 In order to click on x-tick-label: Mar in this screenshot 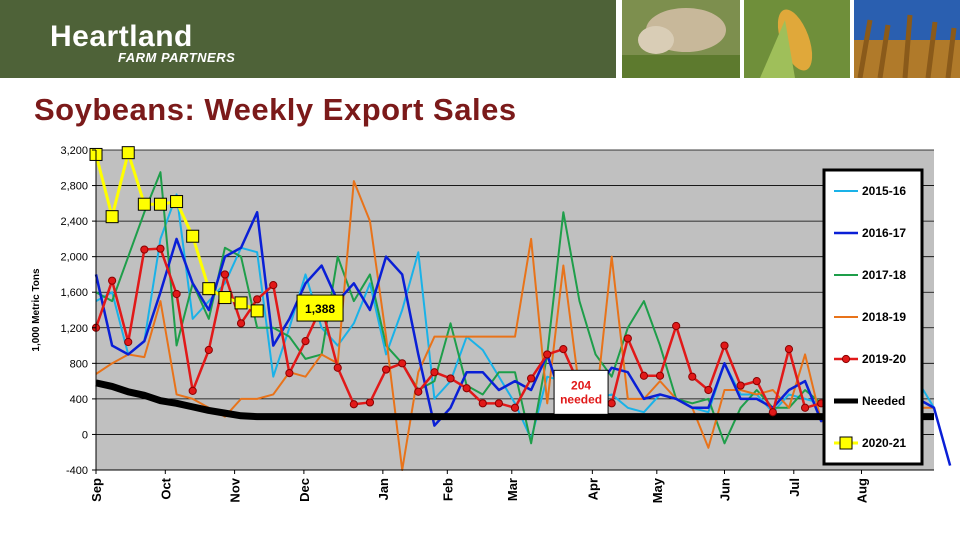, I will do `click(512, 489)`.